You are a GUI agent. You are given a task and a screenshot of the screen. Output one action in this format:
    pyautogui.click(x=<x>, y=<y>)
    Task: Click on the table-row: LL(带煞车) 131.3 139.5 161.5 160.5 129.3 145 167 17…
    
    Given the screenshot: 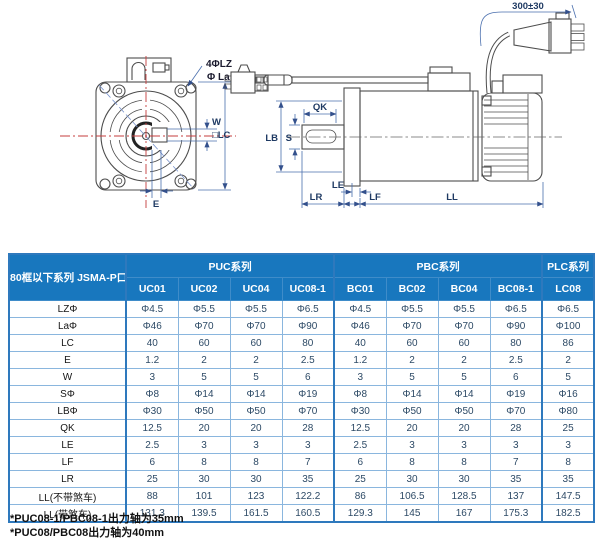 What is the action you would take?
    pyautogui.click(x=301, y=513)
    